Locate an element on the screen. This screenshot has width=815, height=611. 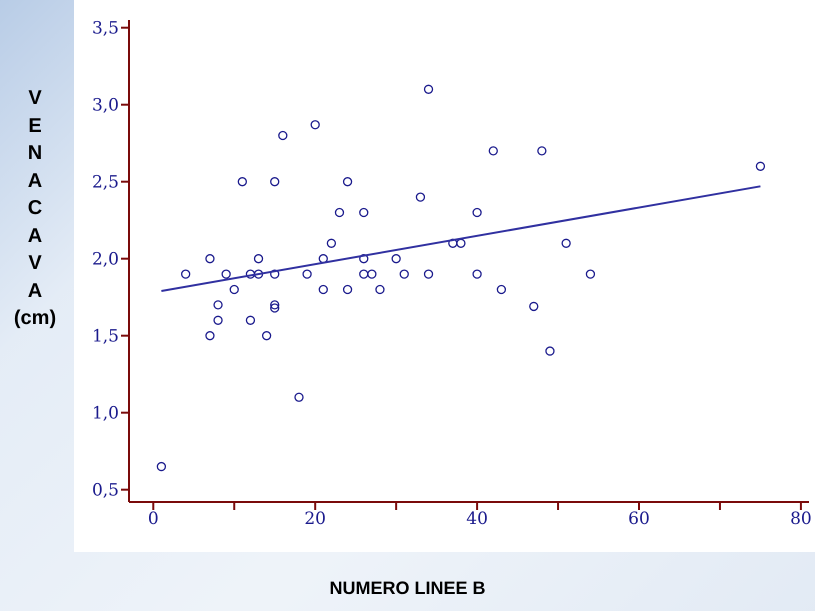
y-tick-label: 1,0 is located at coordinates (105, 414).